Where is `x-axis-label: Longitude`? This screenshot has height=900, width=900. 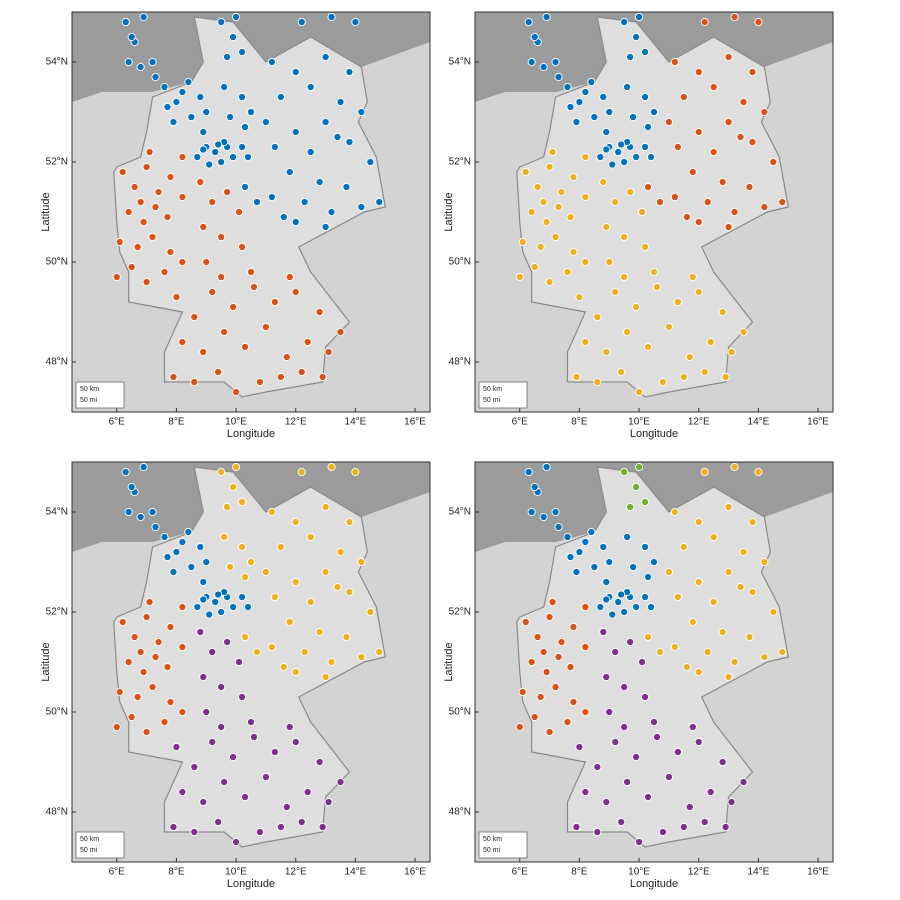 x-axis-label: Longitude is located at coordinates (654, 884).